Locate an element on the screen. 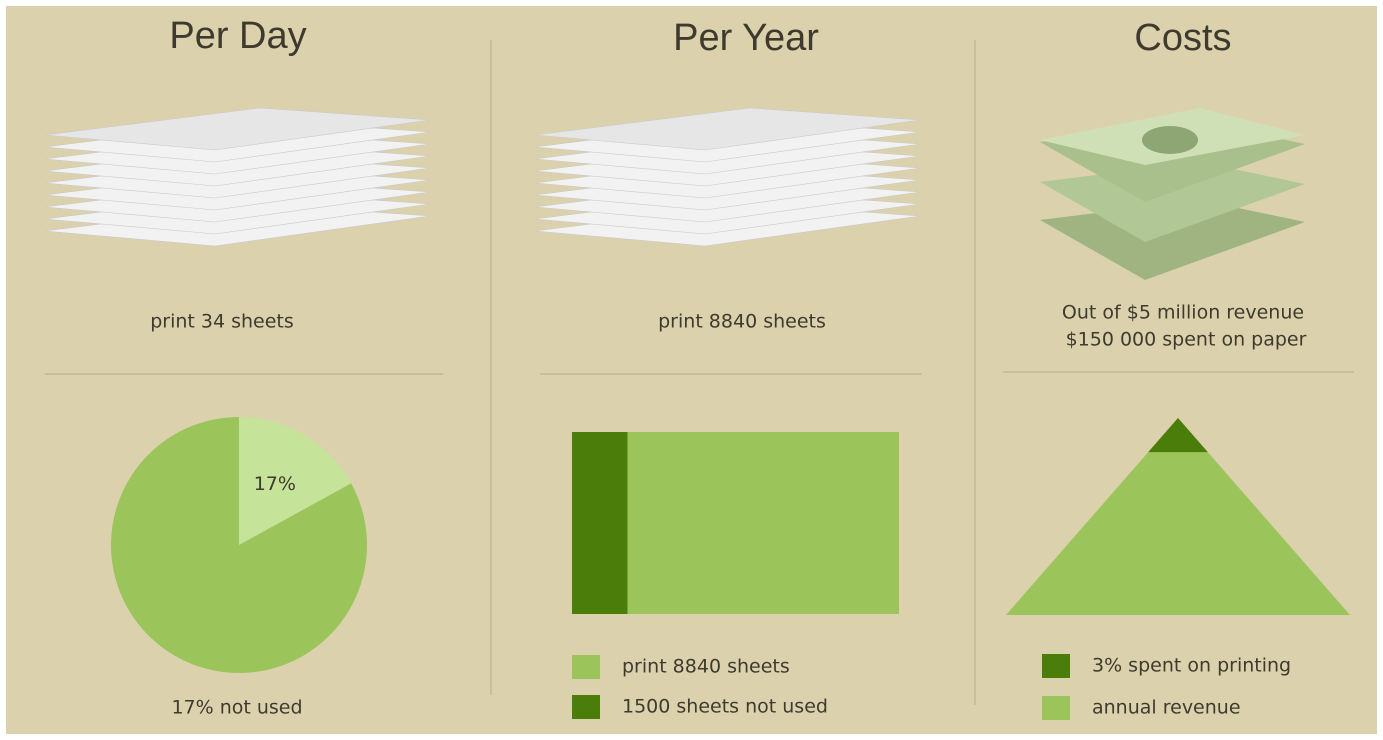  legend-label: 3% spent on printing is located at coordinates (1191, 666).